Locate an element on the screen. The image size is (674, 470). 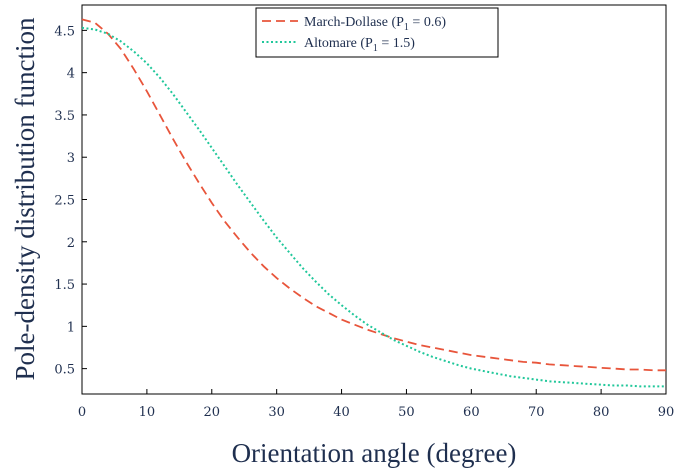
y-tick-label: 0.5 is located at coordinates (64, 370).